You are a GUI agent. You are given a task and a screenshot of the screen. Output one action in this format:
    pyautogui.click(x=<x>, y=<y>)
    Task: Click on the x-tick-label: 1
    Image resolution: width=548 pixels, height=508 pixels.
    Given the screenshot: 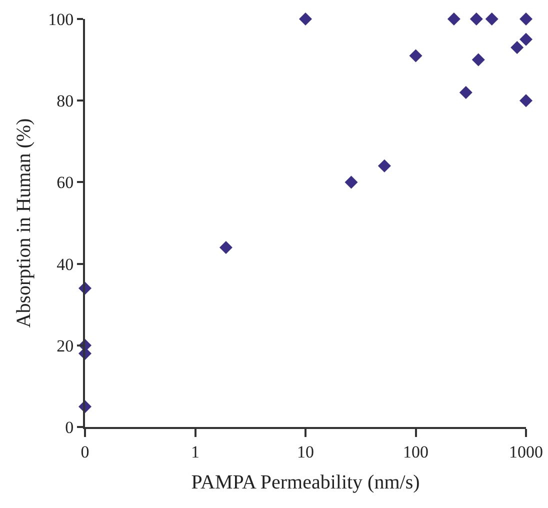 What is the action you would take?
    pyautogui.click(x=195, y=452)
    